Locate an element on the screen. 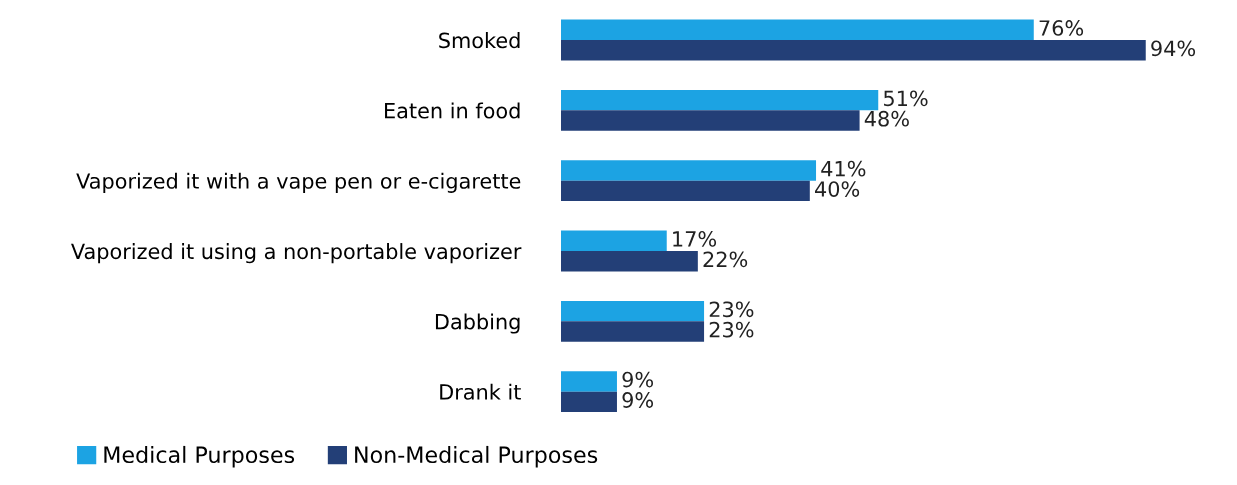 This screenshot has width=1237, height=485. data-label: 40% is located at coordinates (837, 189).